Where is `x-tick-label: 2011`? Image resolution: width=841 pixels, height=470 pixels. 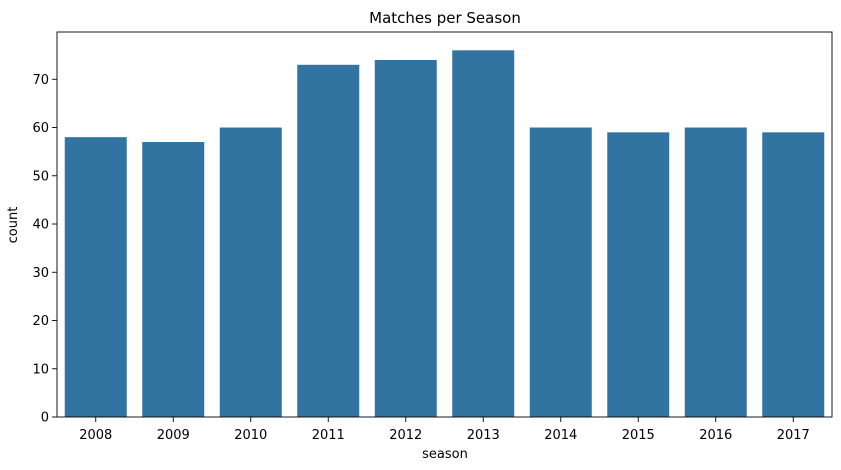 x-tick-label: 2011 is located at coordinates (328, 435).